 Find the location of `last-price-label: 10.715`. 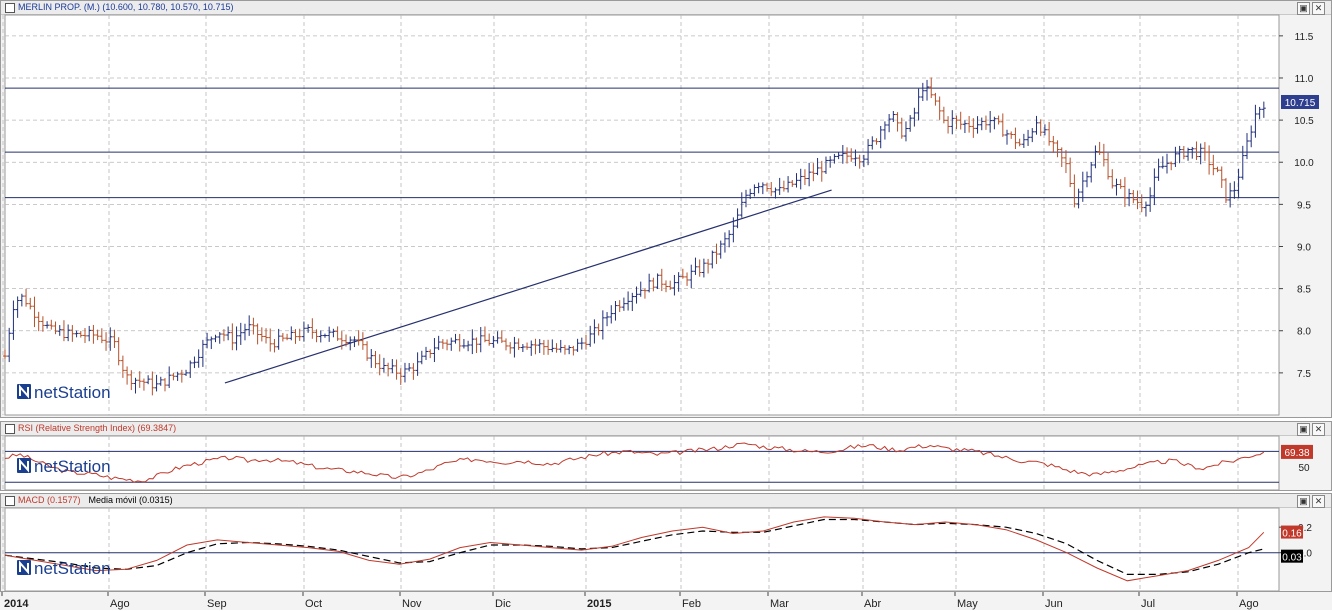

last-price-label: 10.715 is located at coordinates (1300, 103).